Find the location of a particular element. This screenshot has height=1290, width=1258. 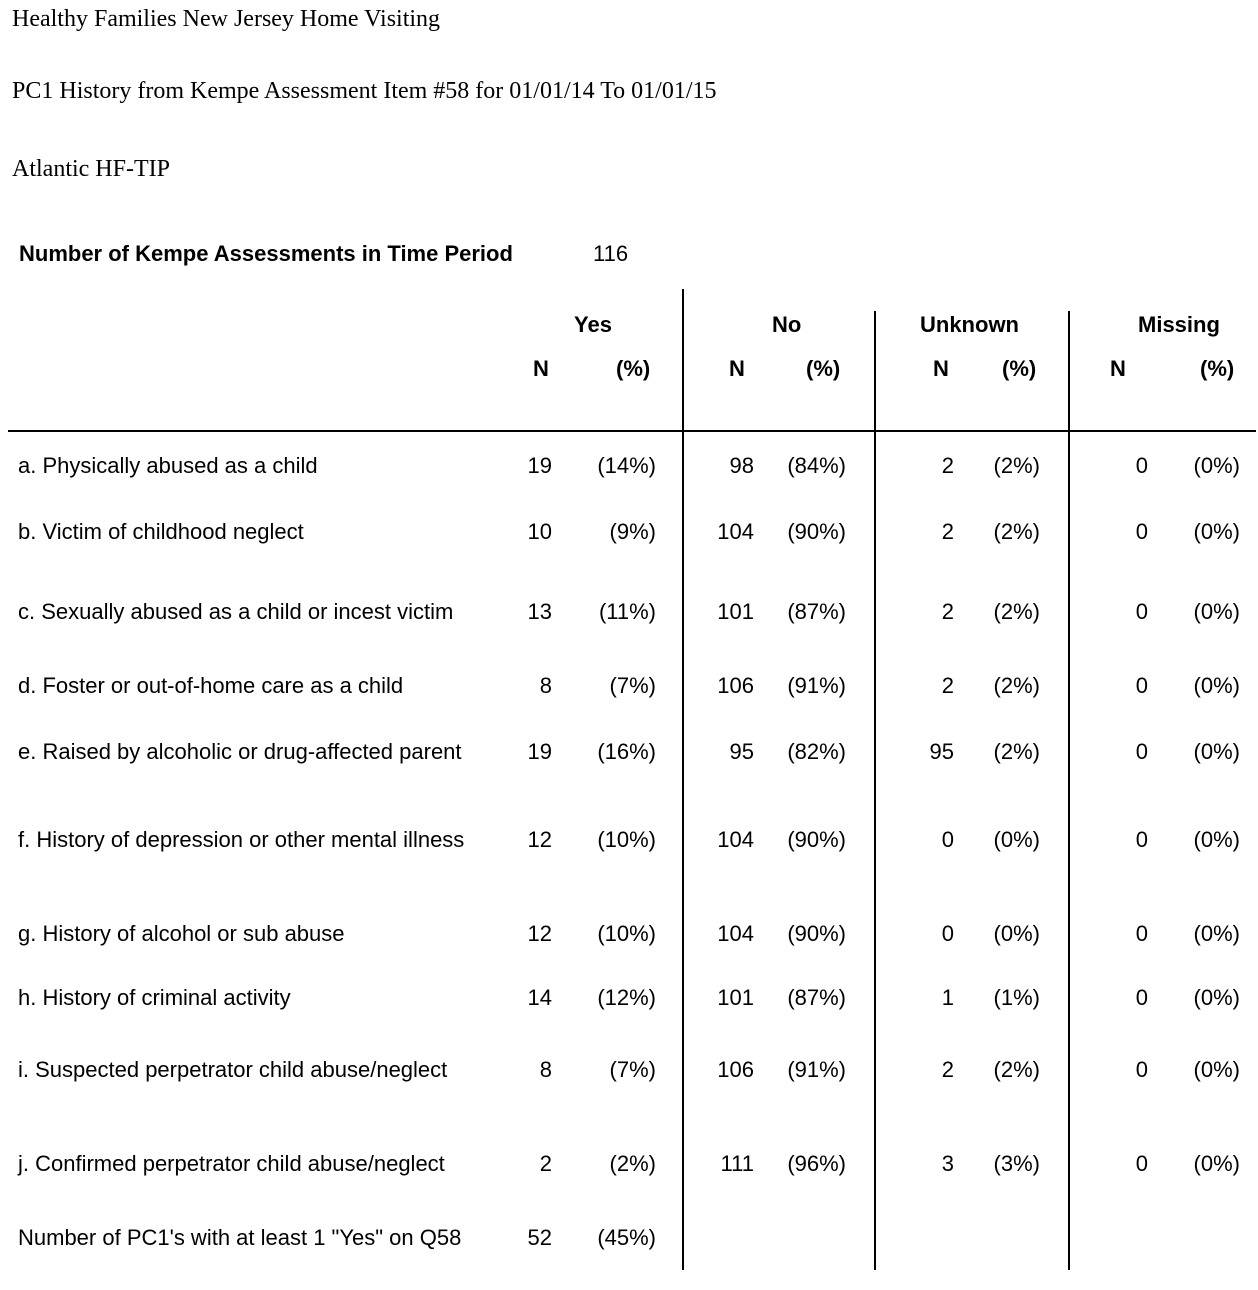

group-header-missing: Missing is located at coordinates (1179, 324).